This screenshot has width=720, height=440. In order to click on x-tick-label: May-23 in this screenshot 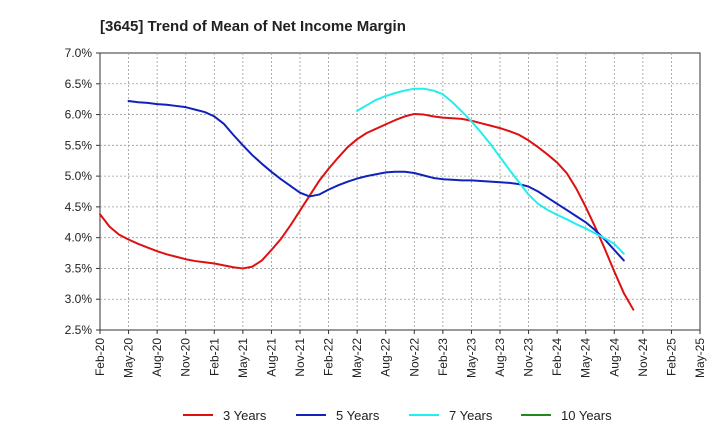, I will do `click(471, 358)`.